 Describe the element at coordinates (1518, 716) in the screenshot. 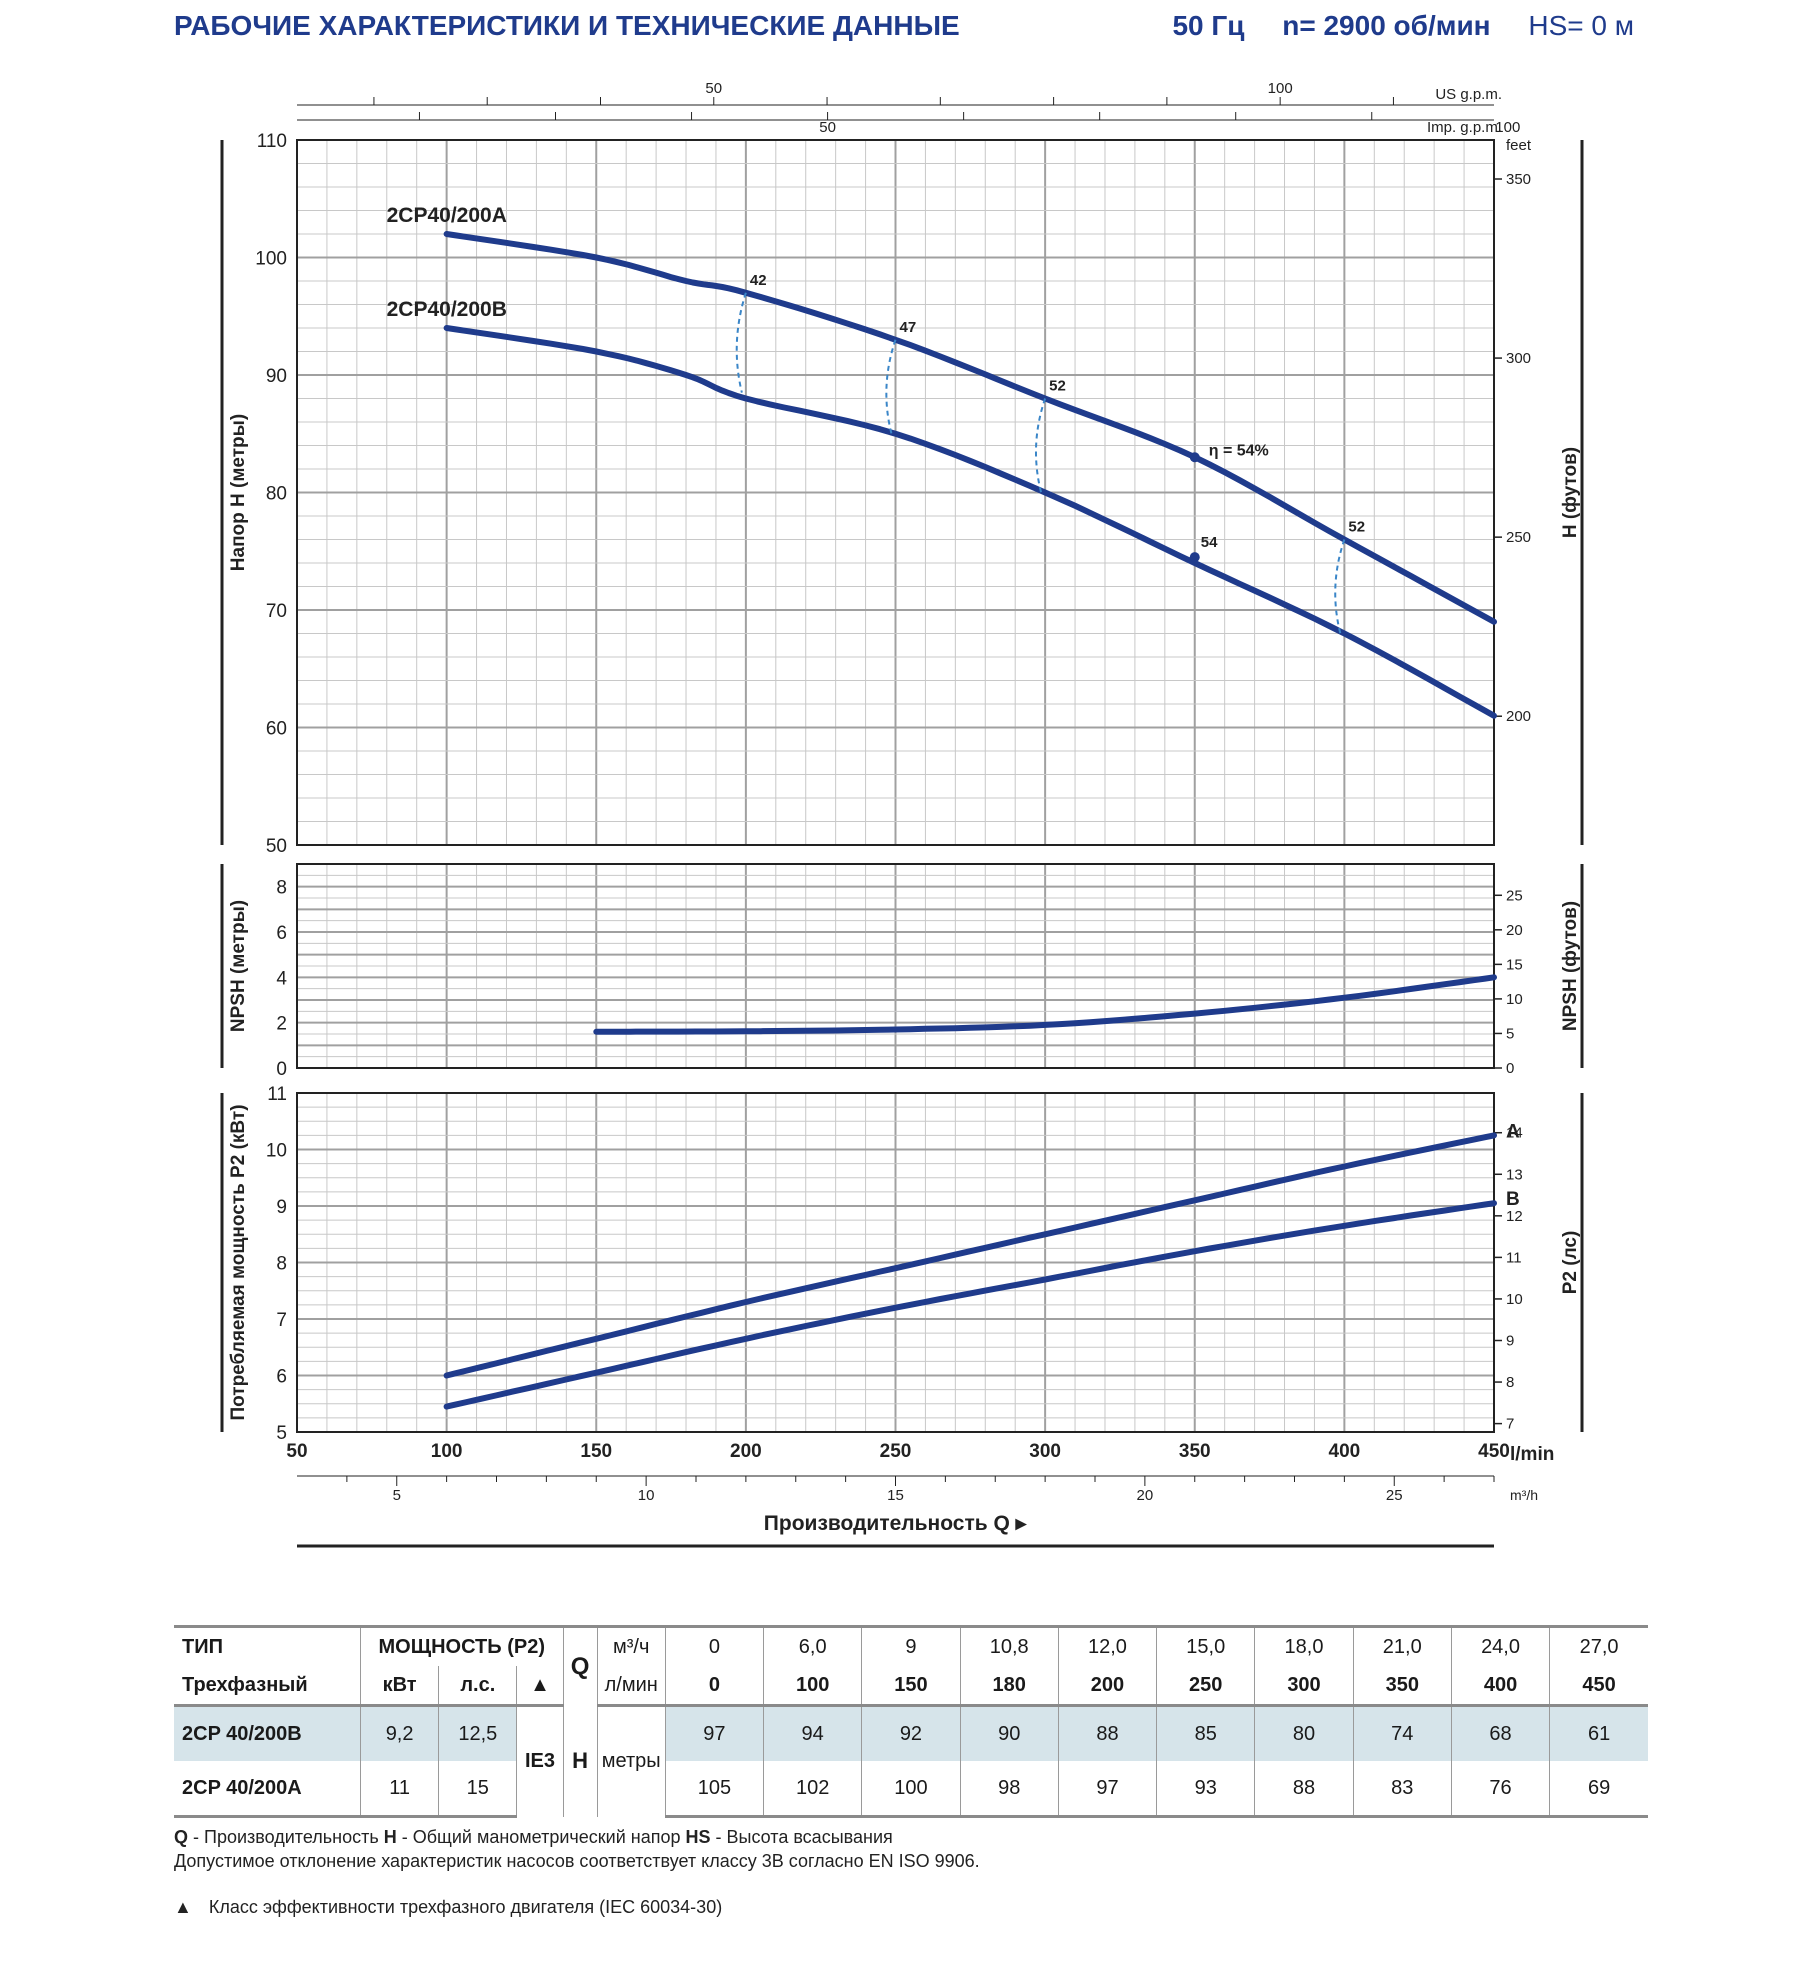

I see `right-tick-label: 200` at that location.